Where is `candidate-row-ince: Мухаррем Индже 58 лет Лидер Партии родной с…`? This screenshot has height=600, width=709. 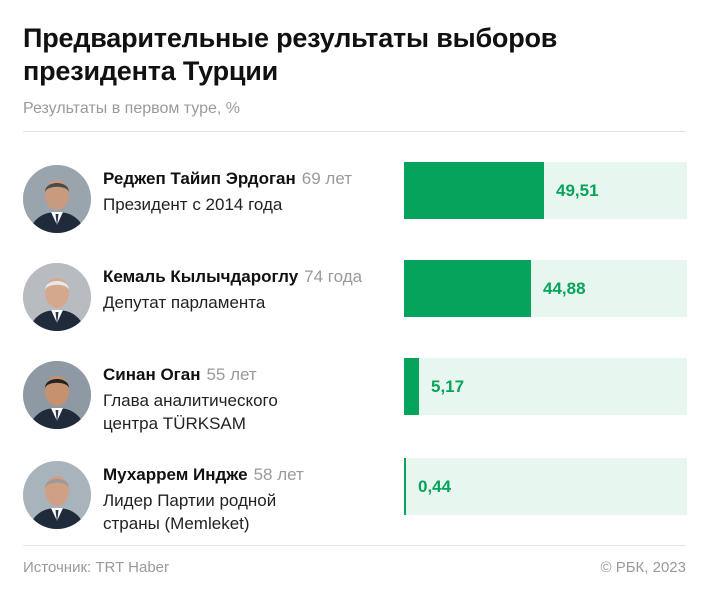
candidate-row-ince: Мухаррем Индже 58 лет Лидер Партии родной с… is located at coordinates (355, 494).